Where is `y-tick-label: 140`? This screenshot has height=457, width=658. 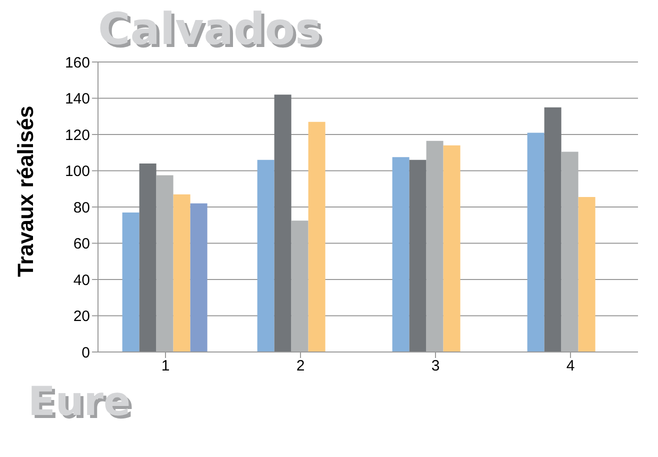 y-tick-label: 140 is located at coordinates (77, 99).